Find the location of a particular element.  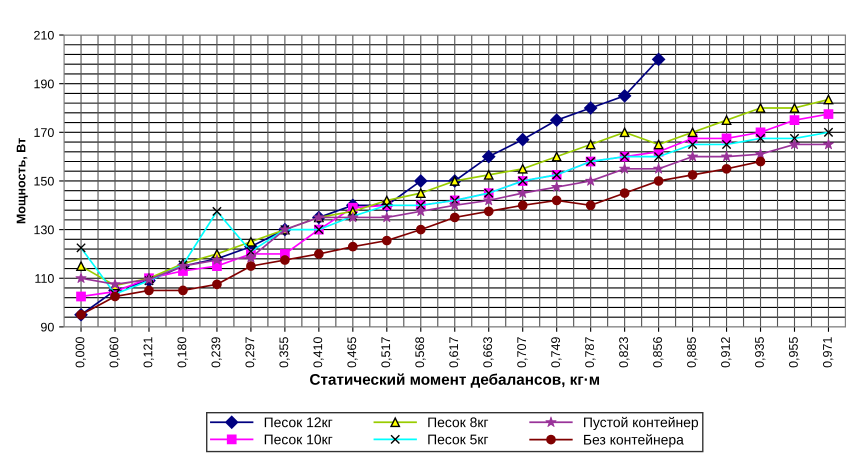

x-tick-label: 0,000 is located at coordinates (81, 352).